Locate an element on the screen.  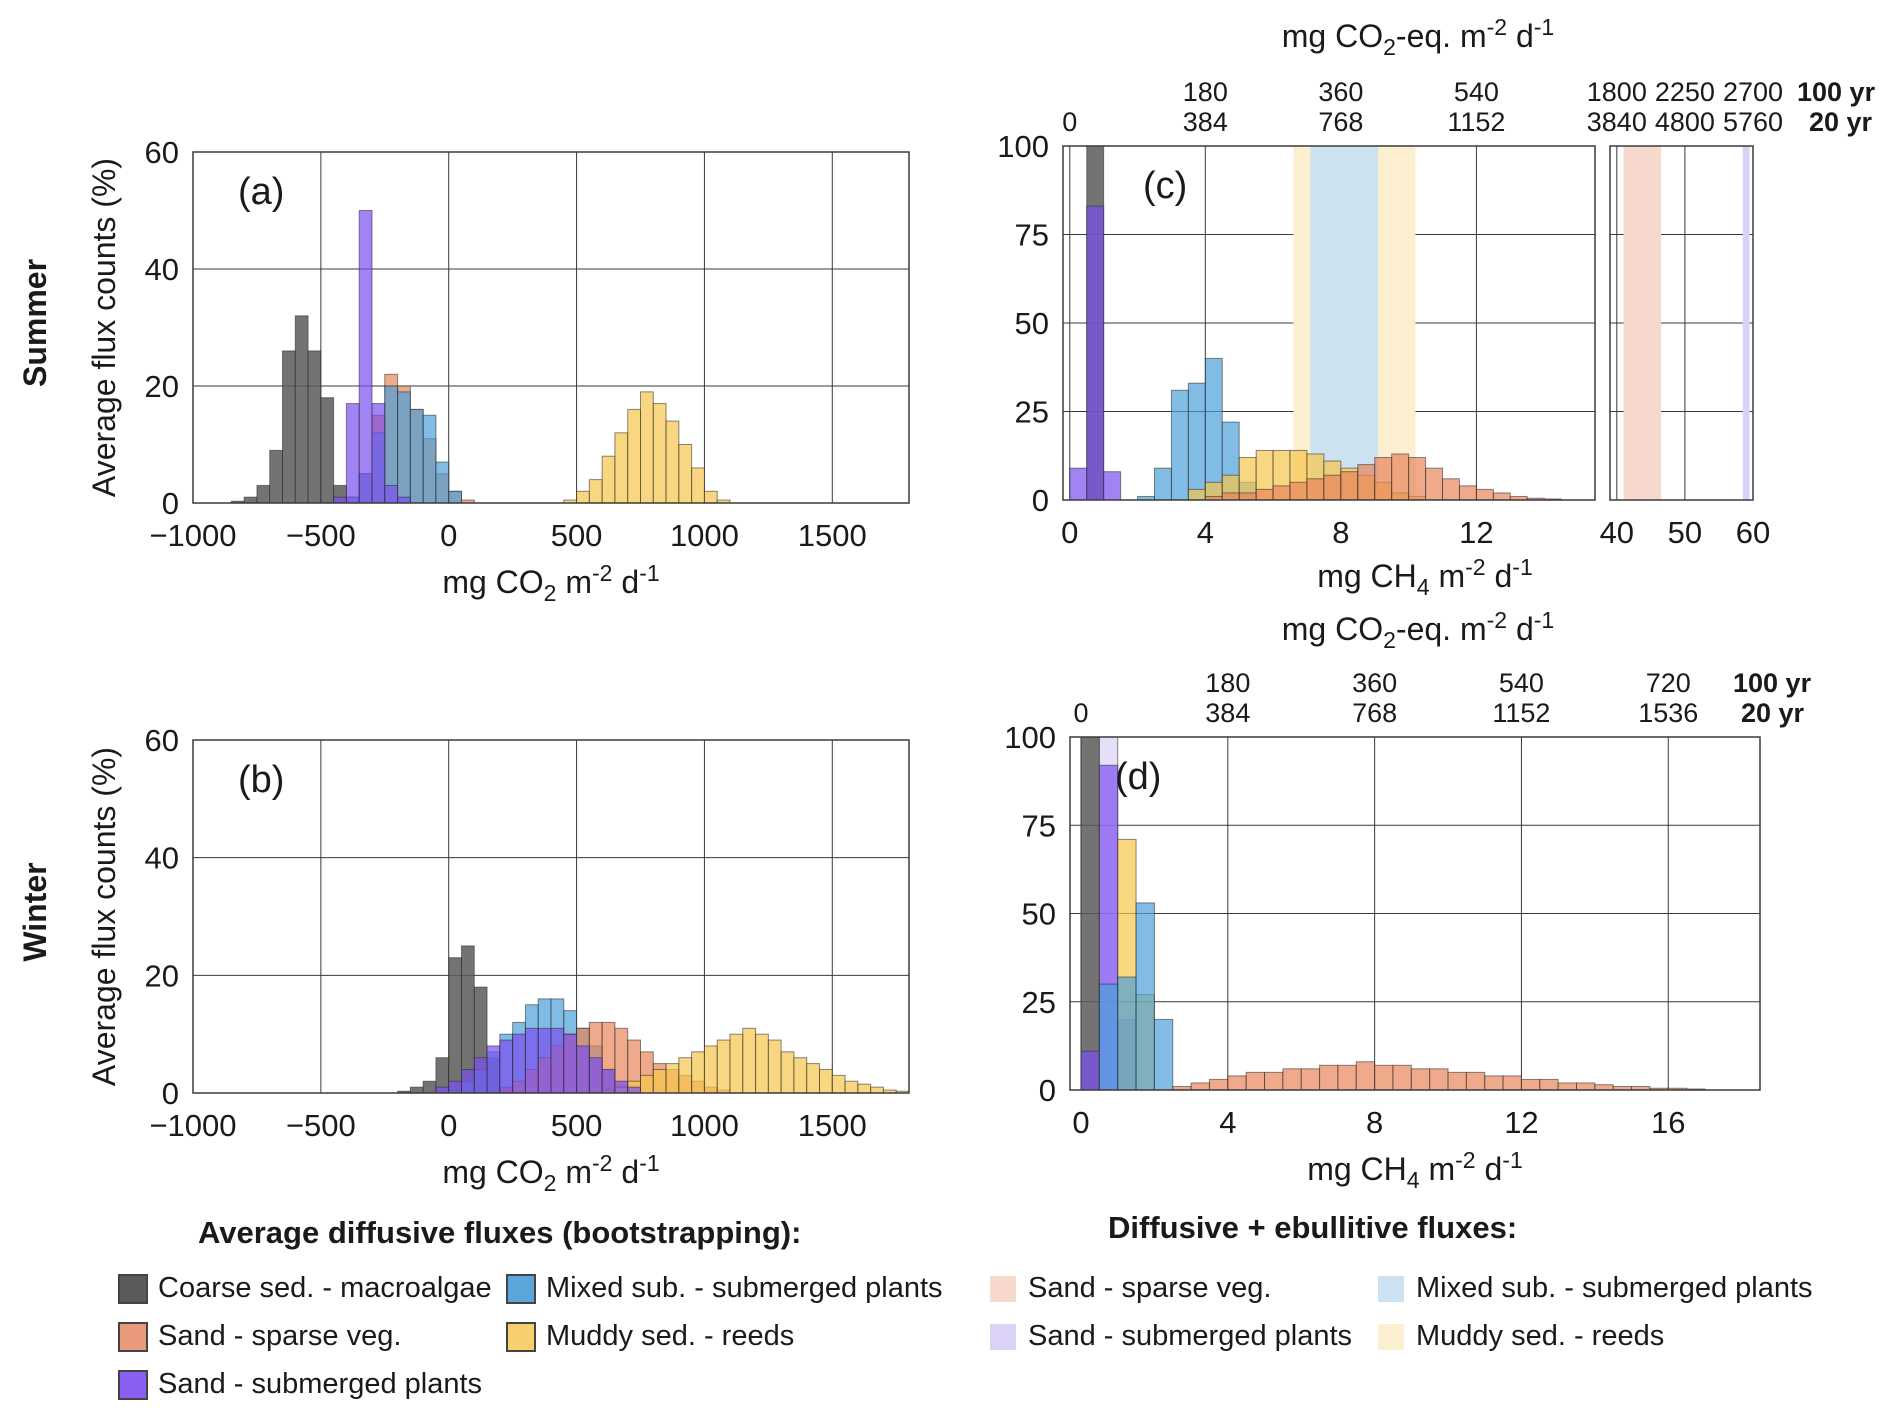
panel-label: (c) is located at coordinates (1165, 186).